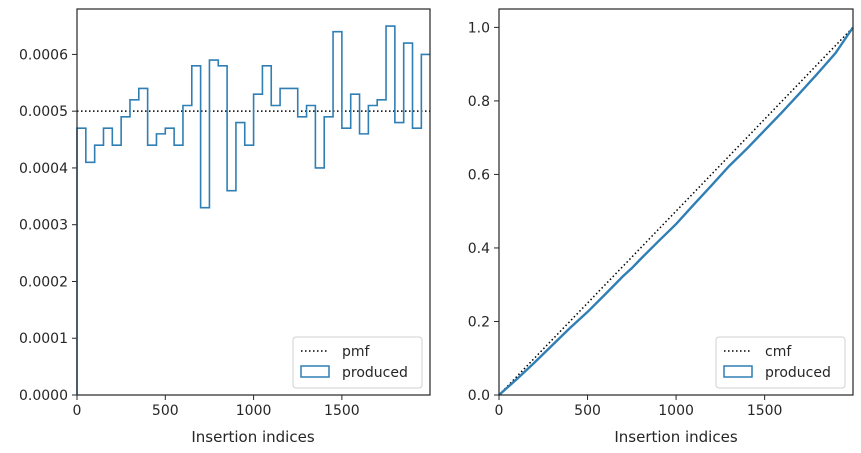  I want to click on legend-left: pmf produced, so click(357, 362).